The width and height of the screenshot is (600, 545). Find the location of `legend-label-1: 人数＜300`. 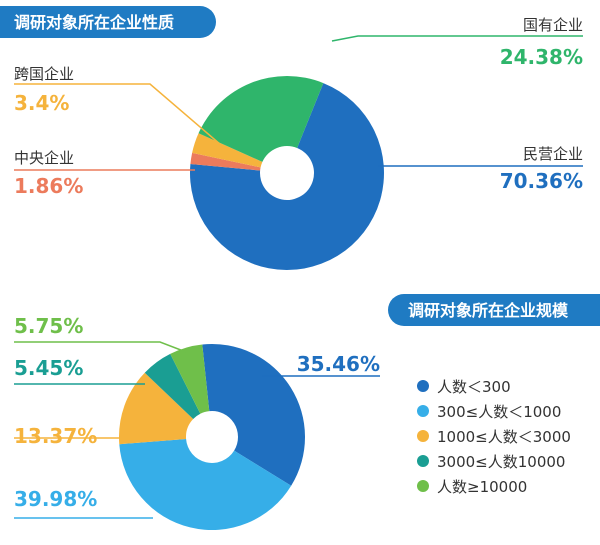

legend-label-1: 人数＜300 is located at coordinates (474, 387).